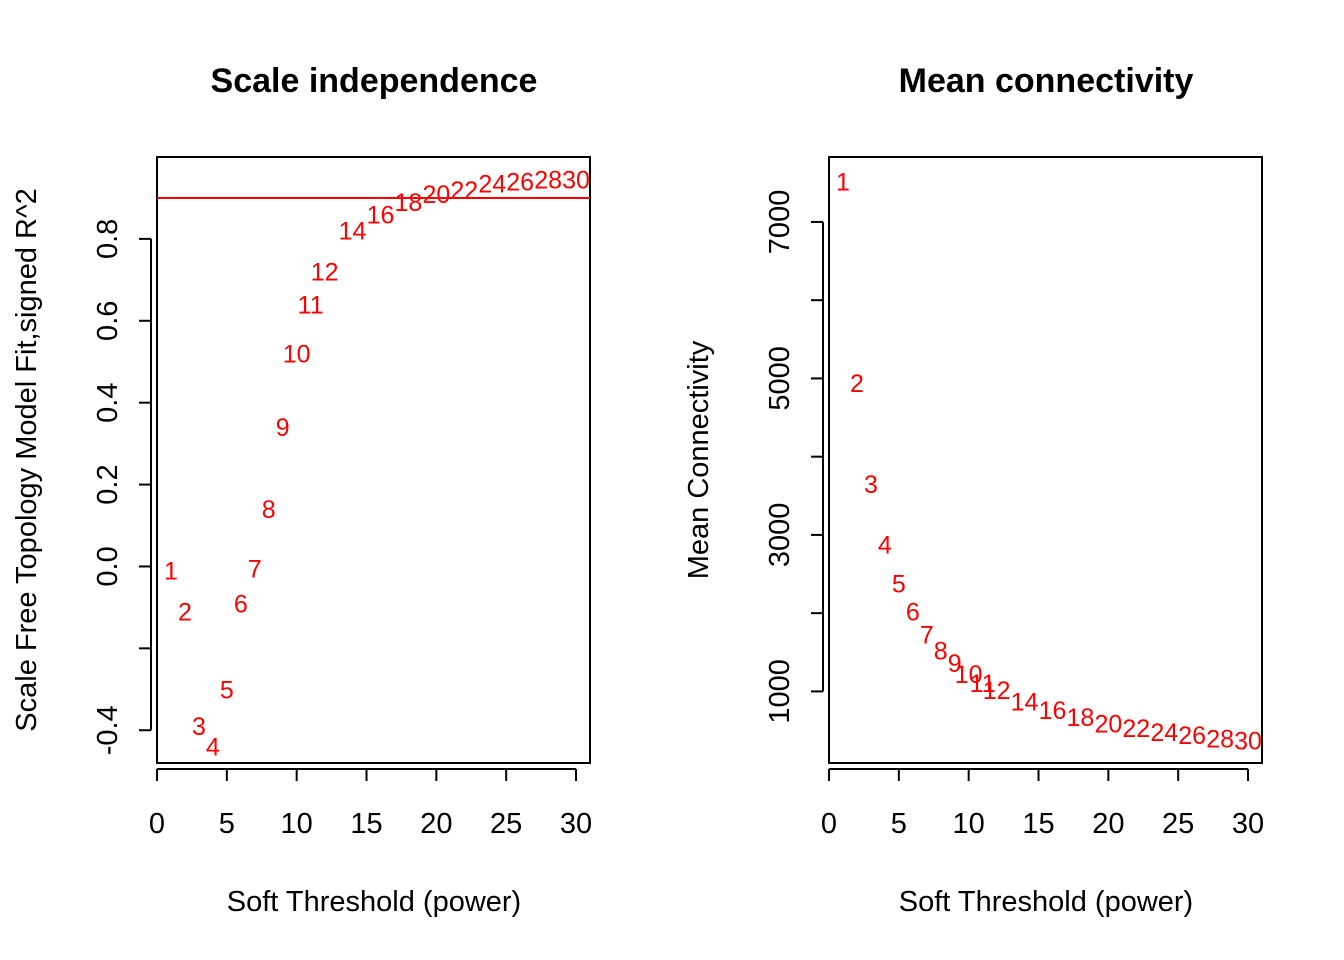 This screenshot has height=960, width=1344. I want to click on chart-title: Scale independence, so click(374, 81).